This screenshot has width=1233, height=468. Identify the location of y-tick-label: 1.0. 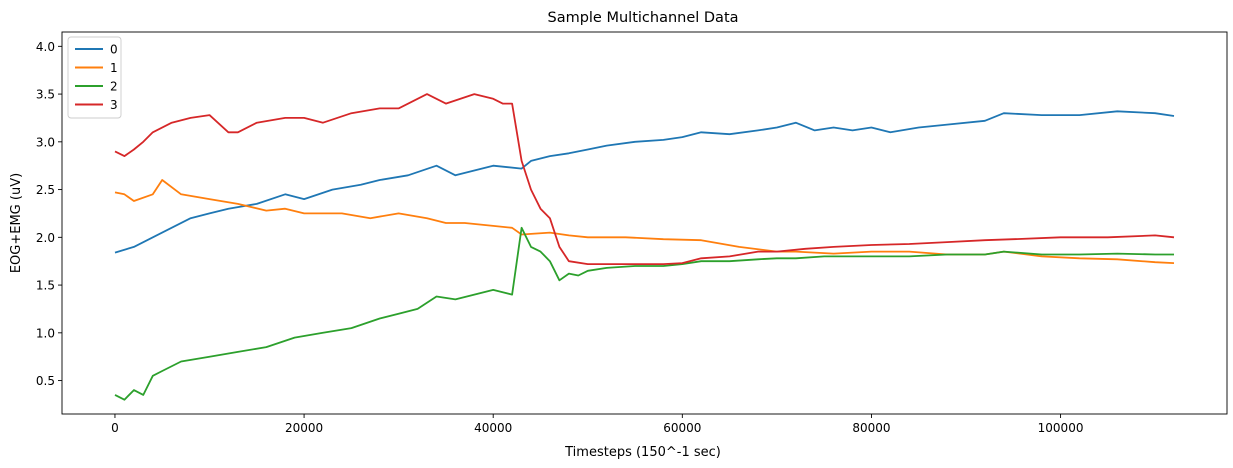
(45, 333).